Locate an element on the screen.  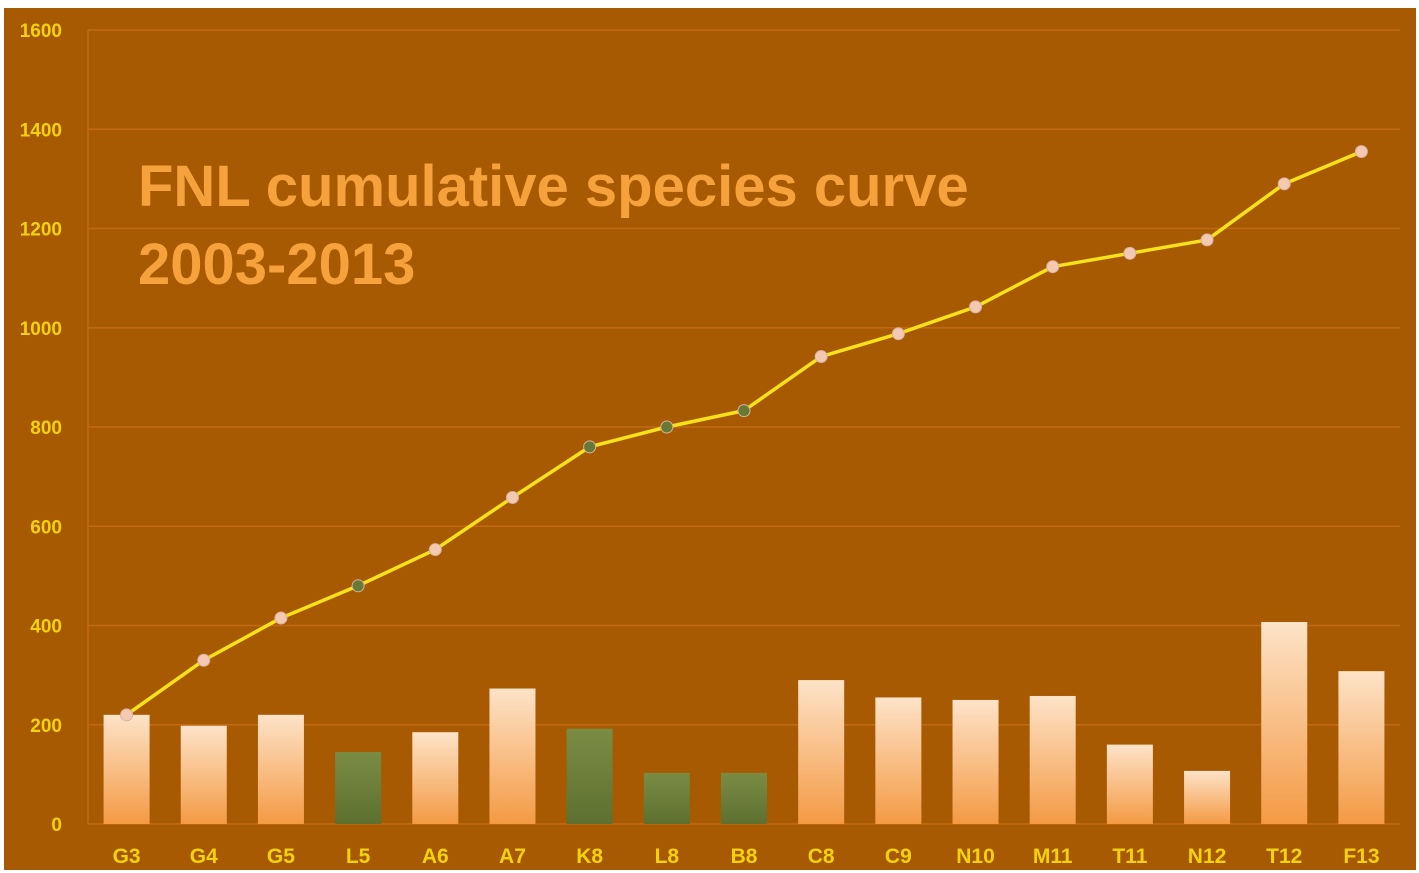
line-point-G5 is located at coordinates (281, 618).